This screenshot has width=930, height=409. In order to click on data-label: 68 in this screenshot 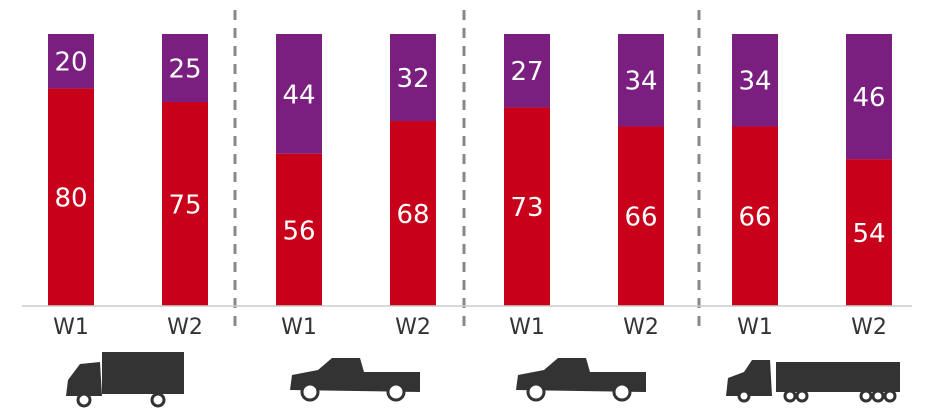, I will do `click(412, 215)`.